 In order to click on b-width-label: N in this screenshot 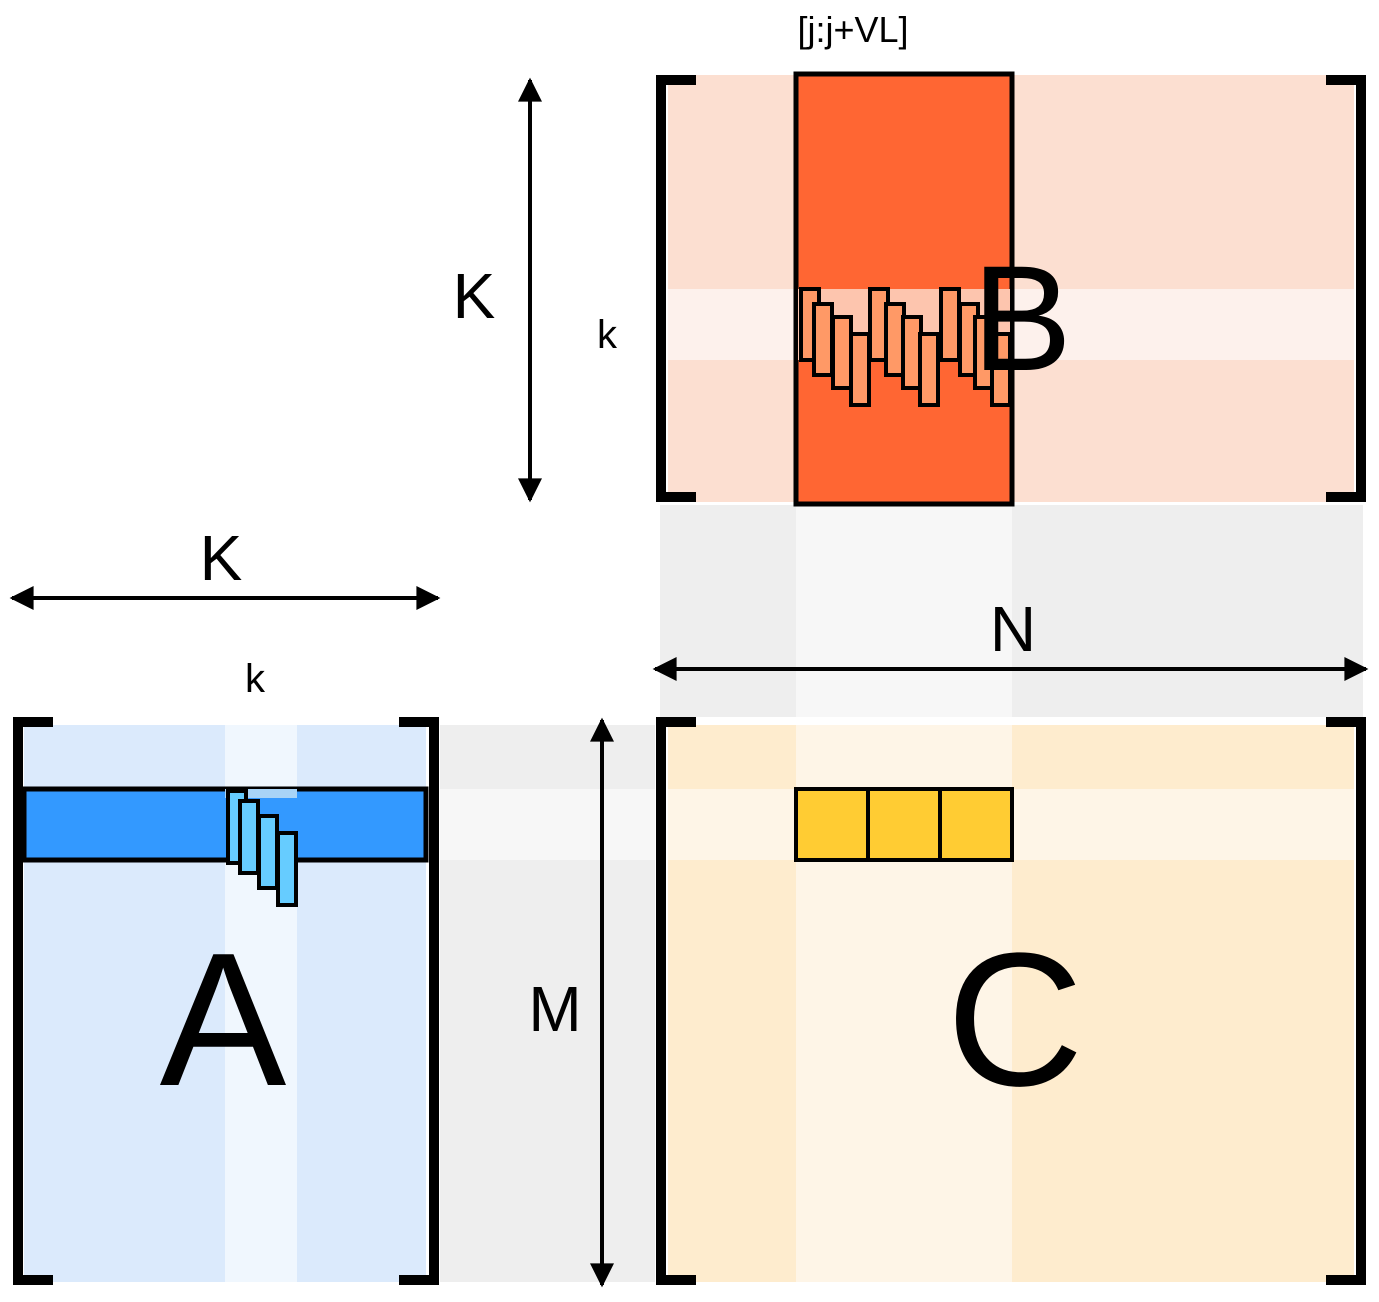, I will do `click(1013, 629)`.